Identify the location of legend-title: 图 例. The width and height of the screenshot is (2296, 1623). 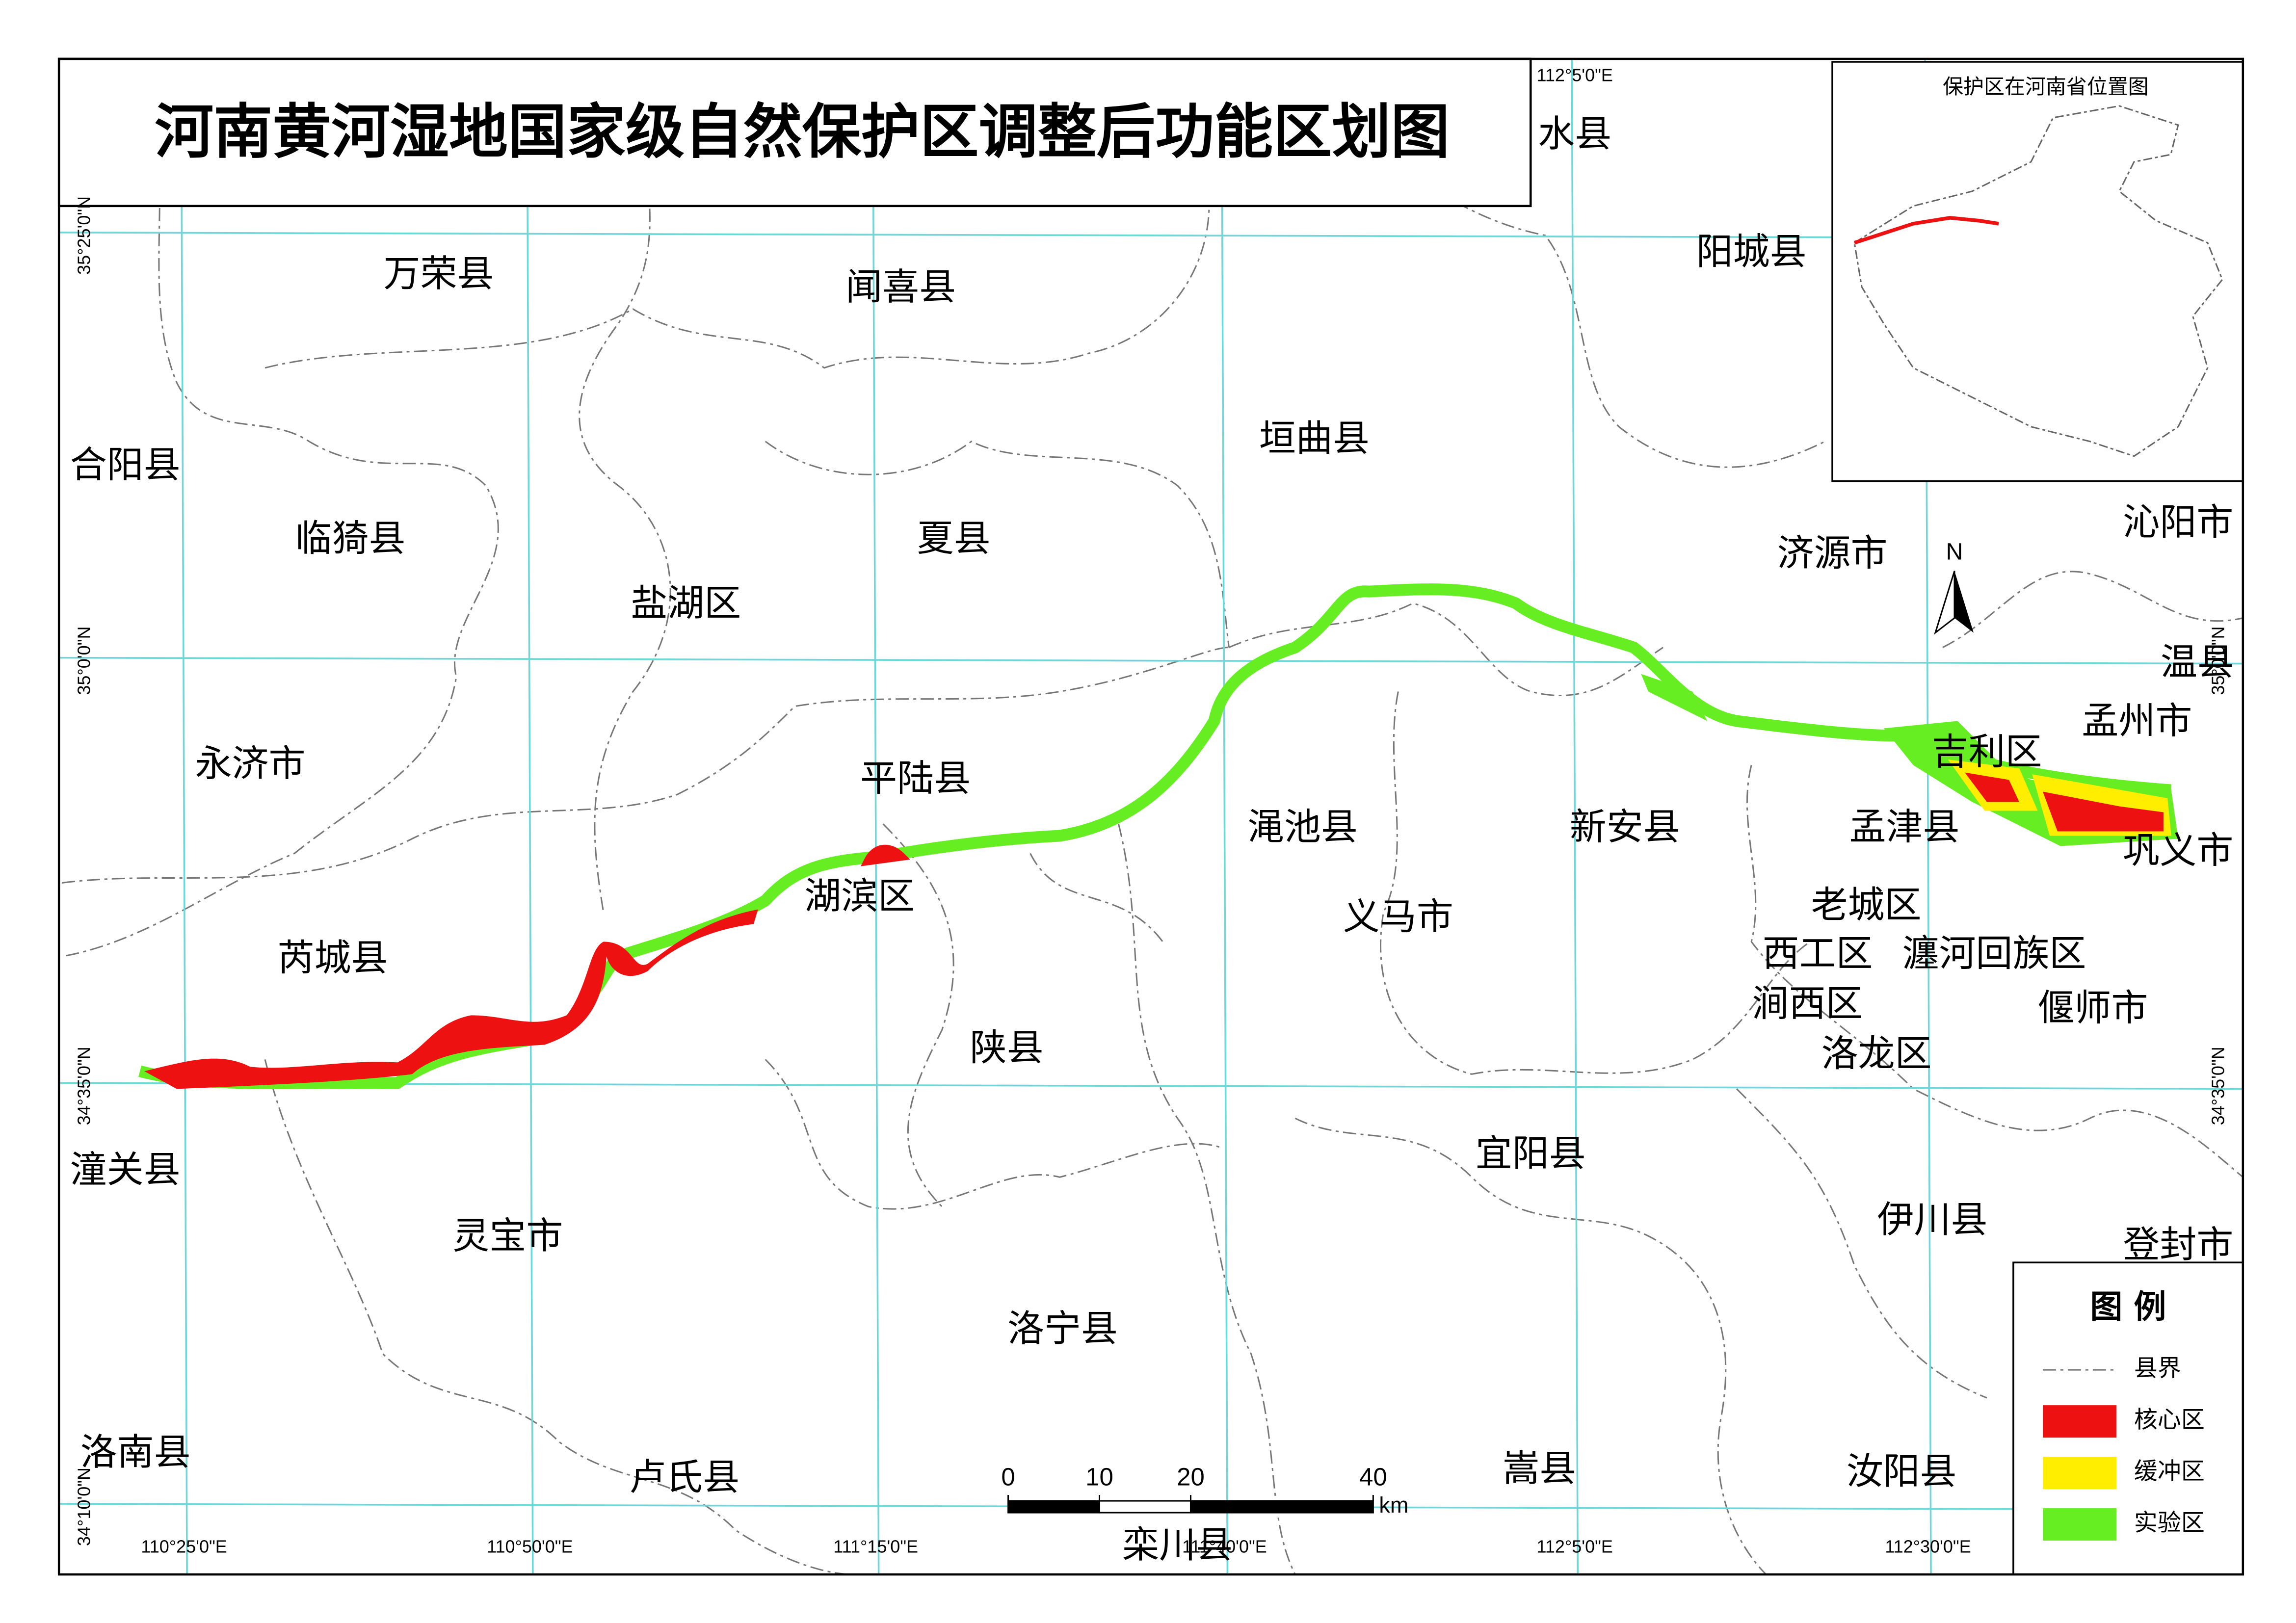
(2128, 1306).